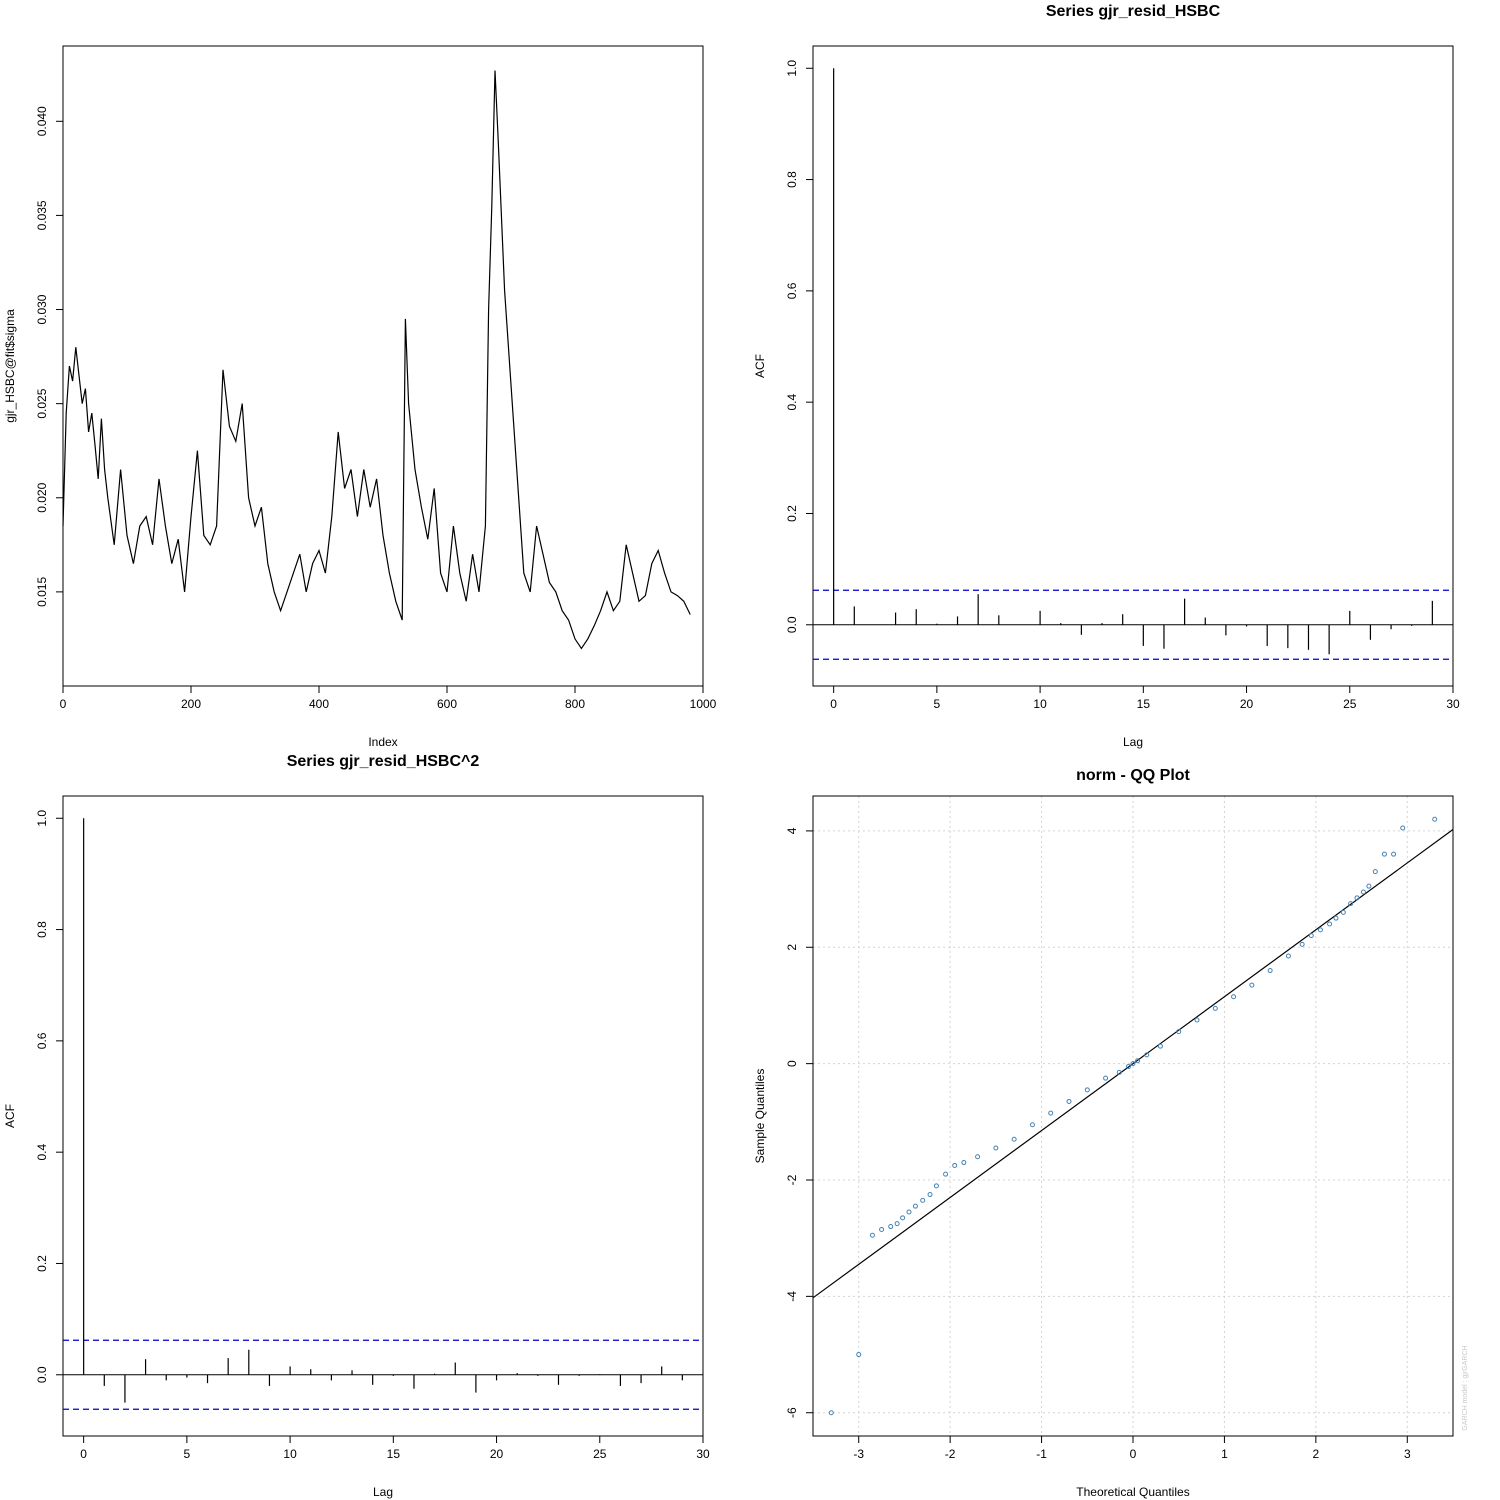 The image size is (1500, 1500). I want to click on y-tick-label: -6, so click(792, 1412).